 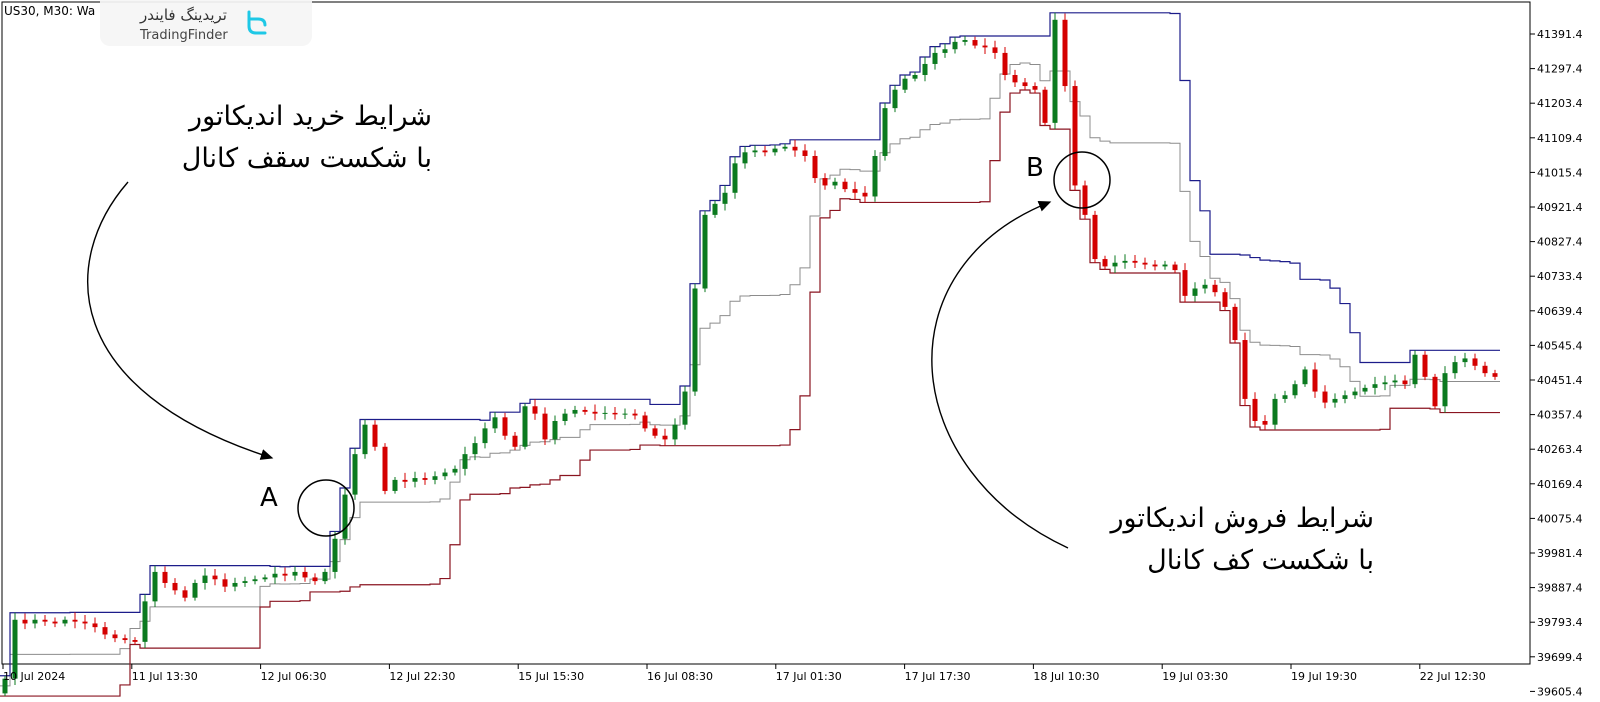 I want to click on y-tick-label: 41109.4, so click(x=1560, y=138).